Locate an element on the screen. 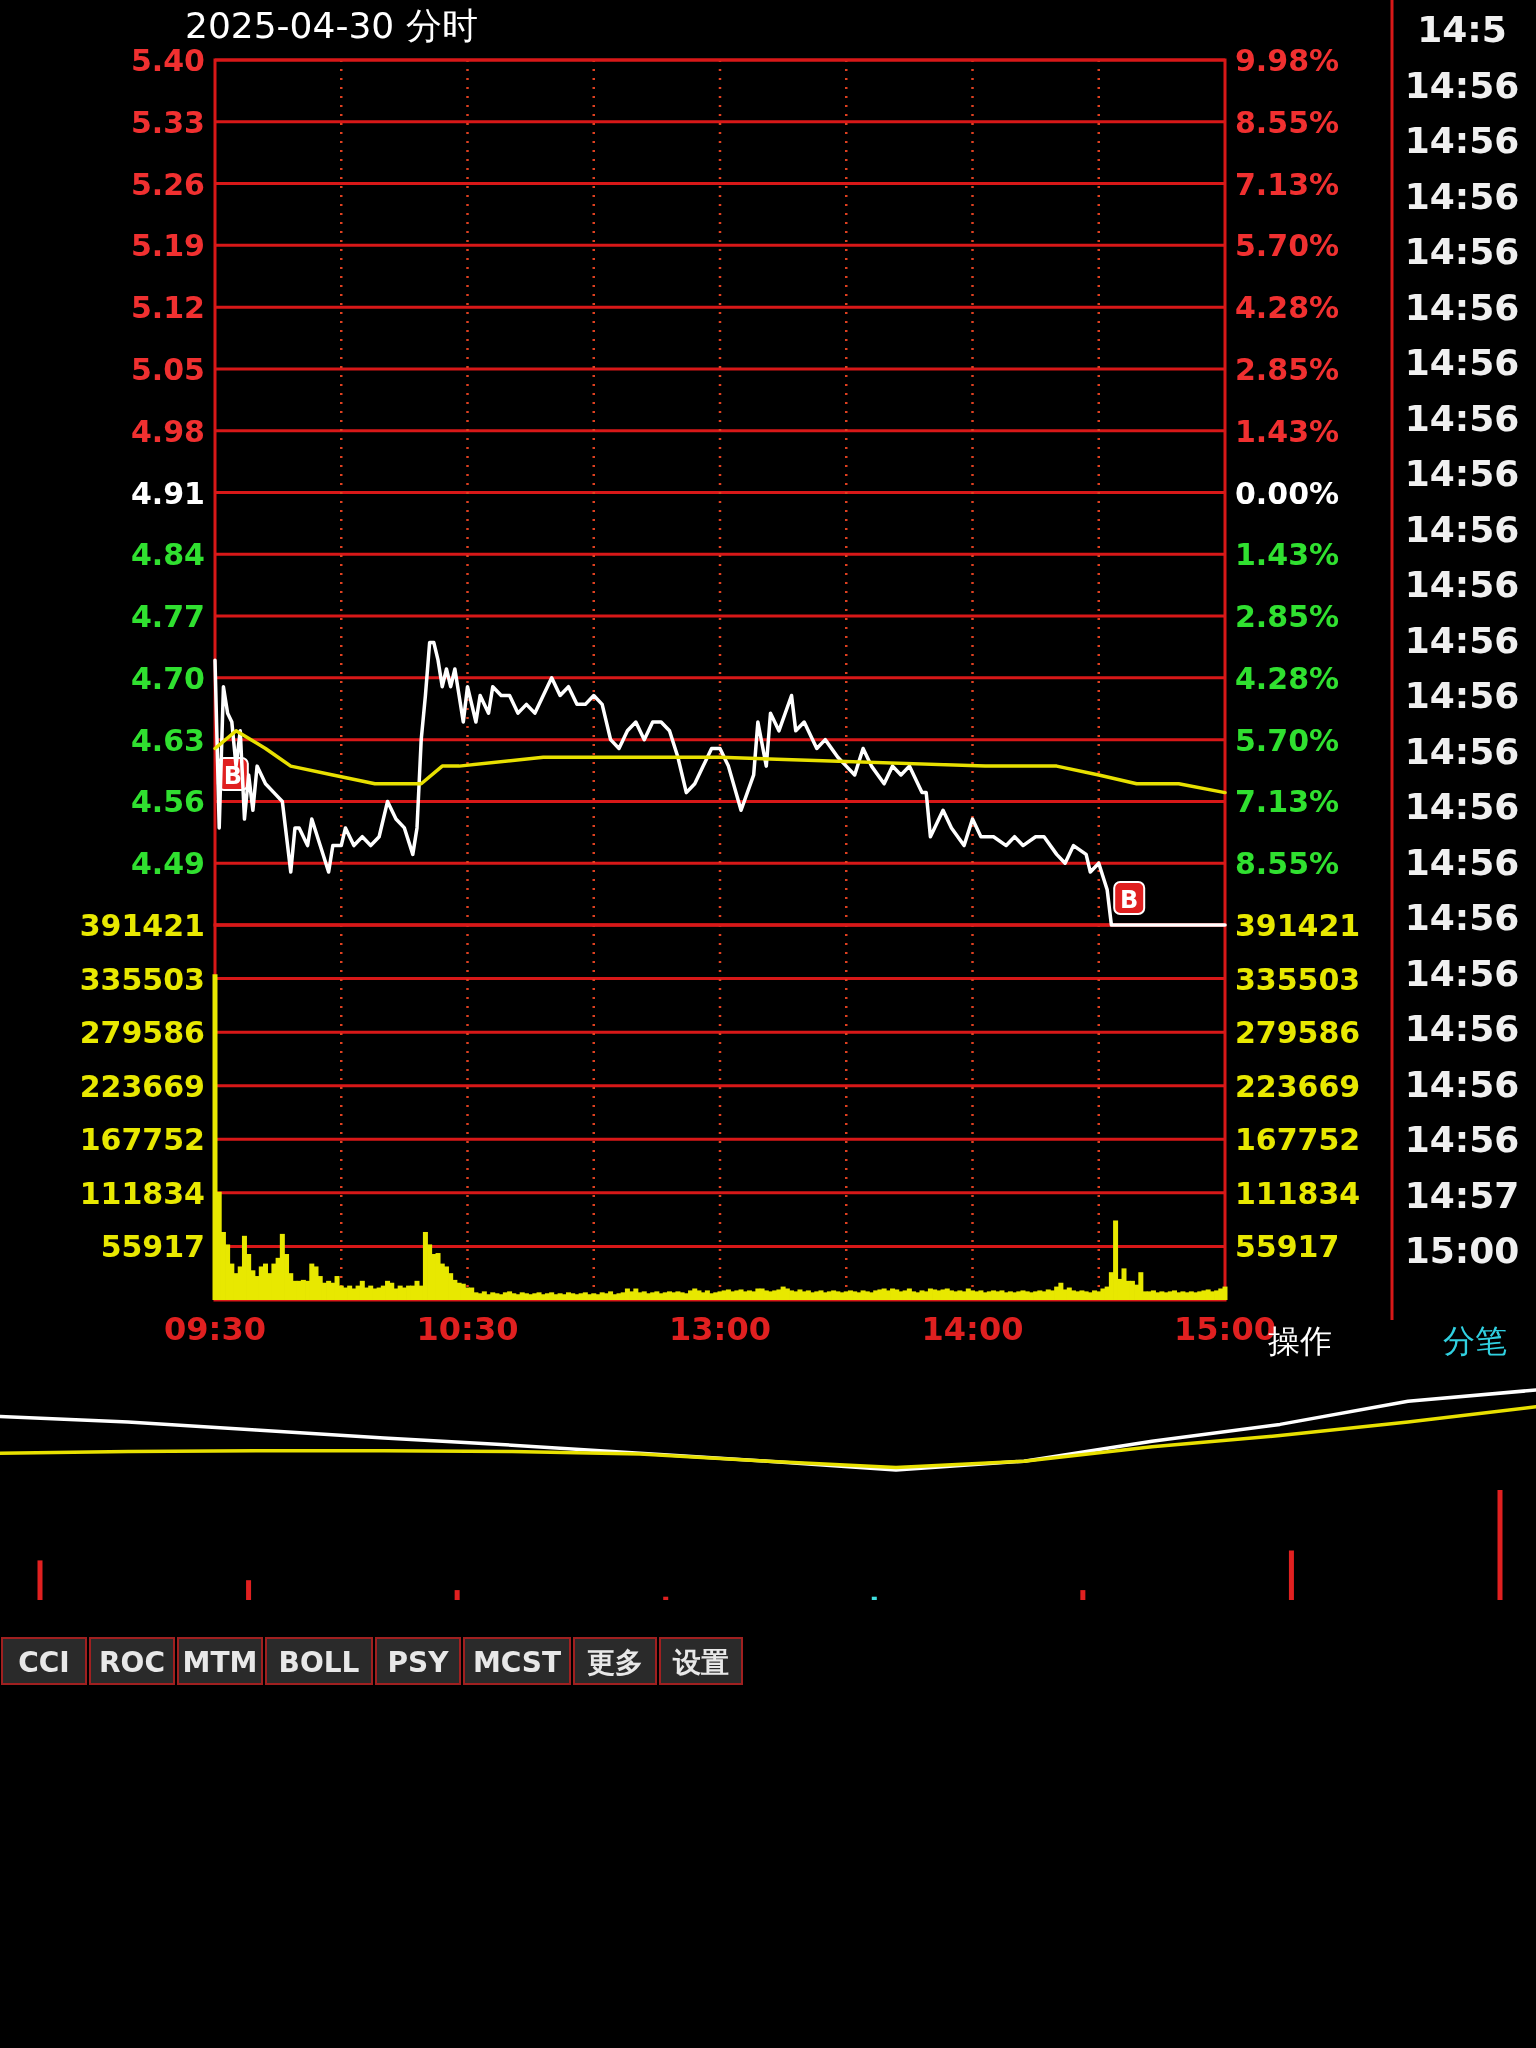 The width and height of the screenshot is (1536, 2048). y-tick-label: 5.19 is located at coordinates (167, 246).